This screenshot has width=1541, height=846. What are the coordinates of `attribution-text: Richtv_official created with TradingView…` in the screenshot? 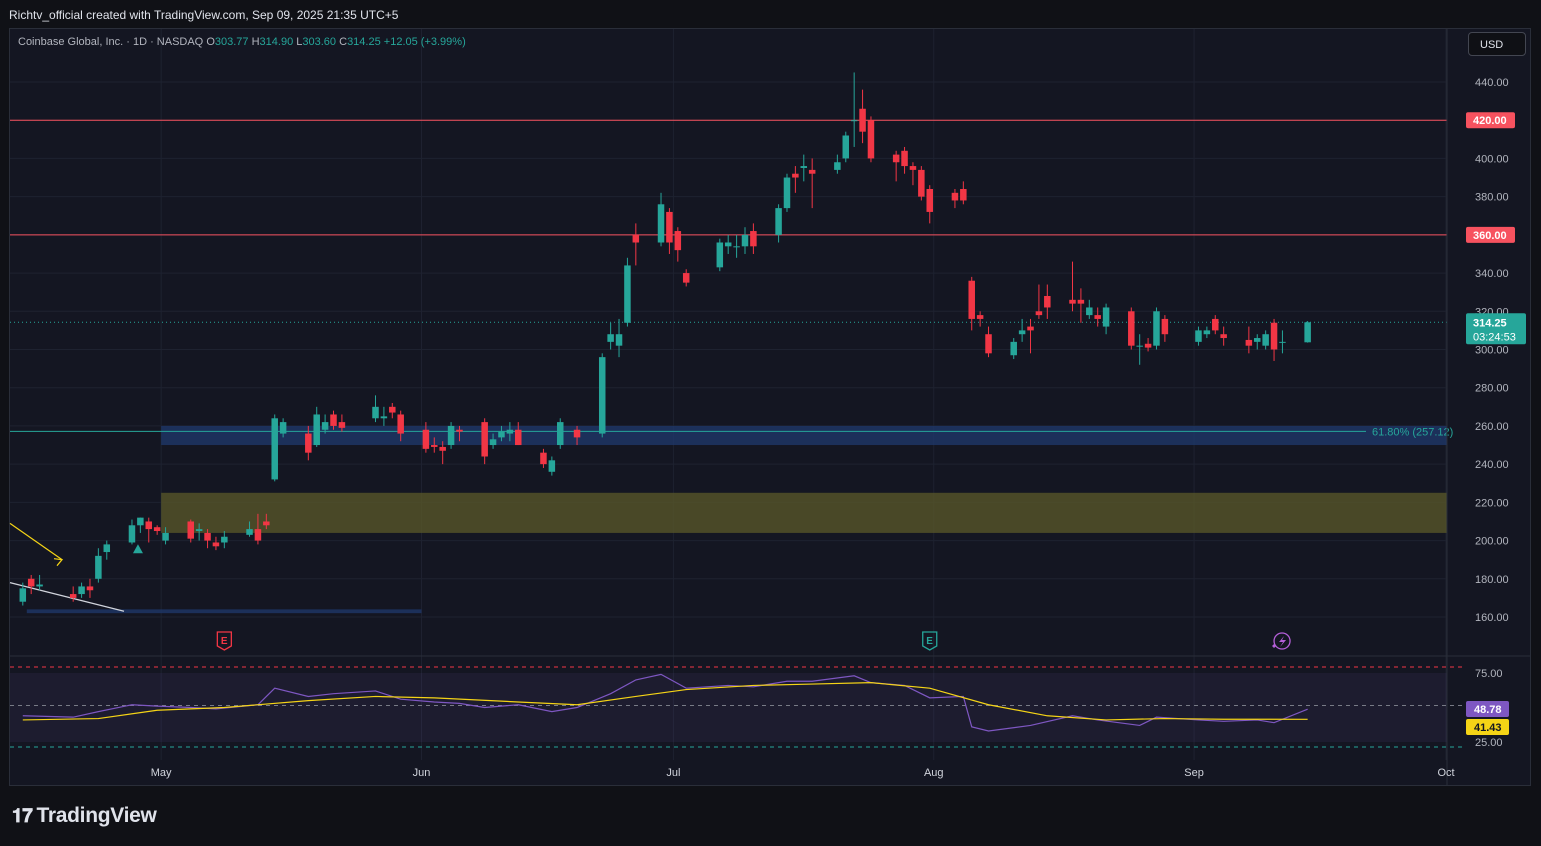 It's located at (204, 15).